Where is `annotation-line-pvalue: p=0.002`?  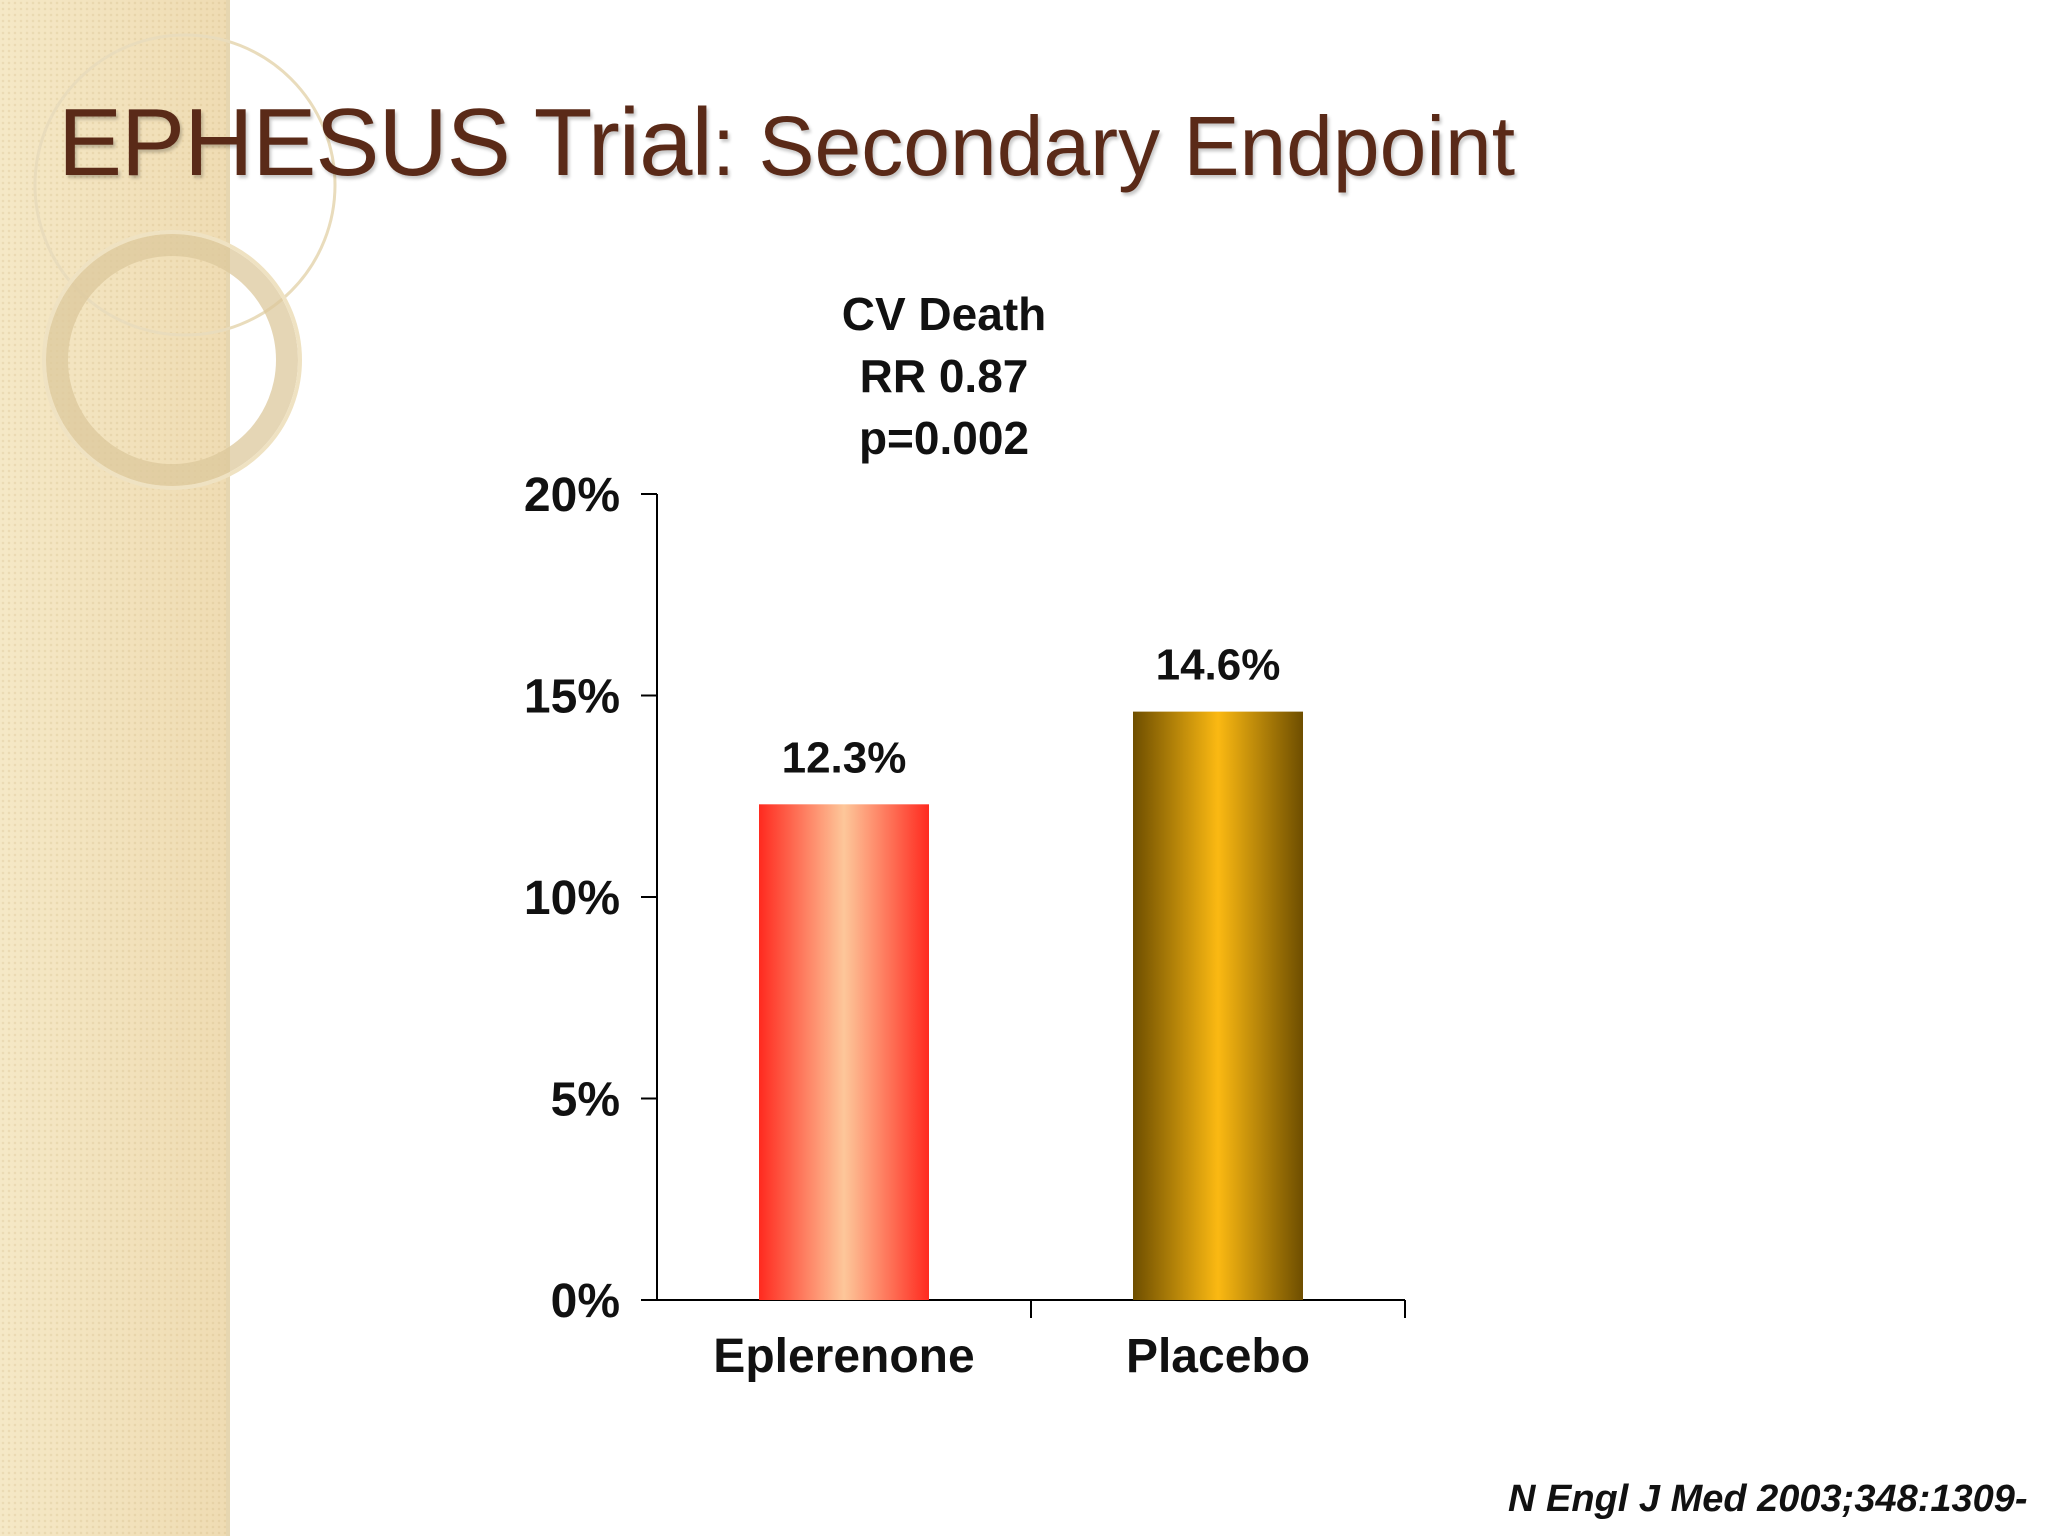 annotation-line-pvalue: p=0.002 is located at coordinates (944, 438).